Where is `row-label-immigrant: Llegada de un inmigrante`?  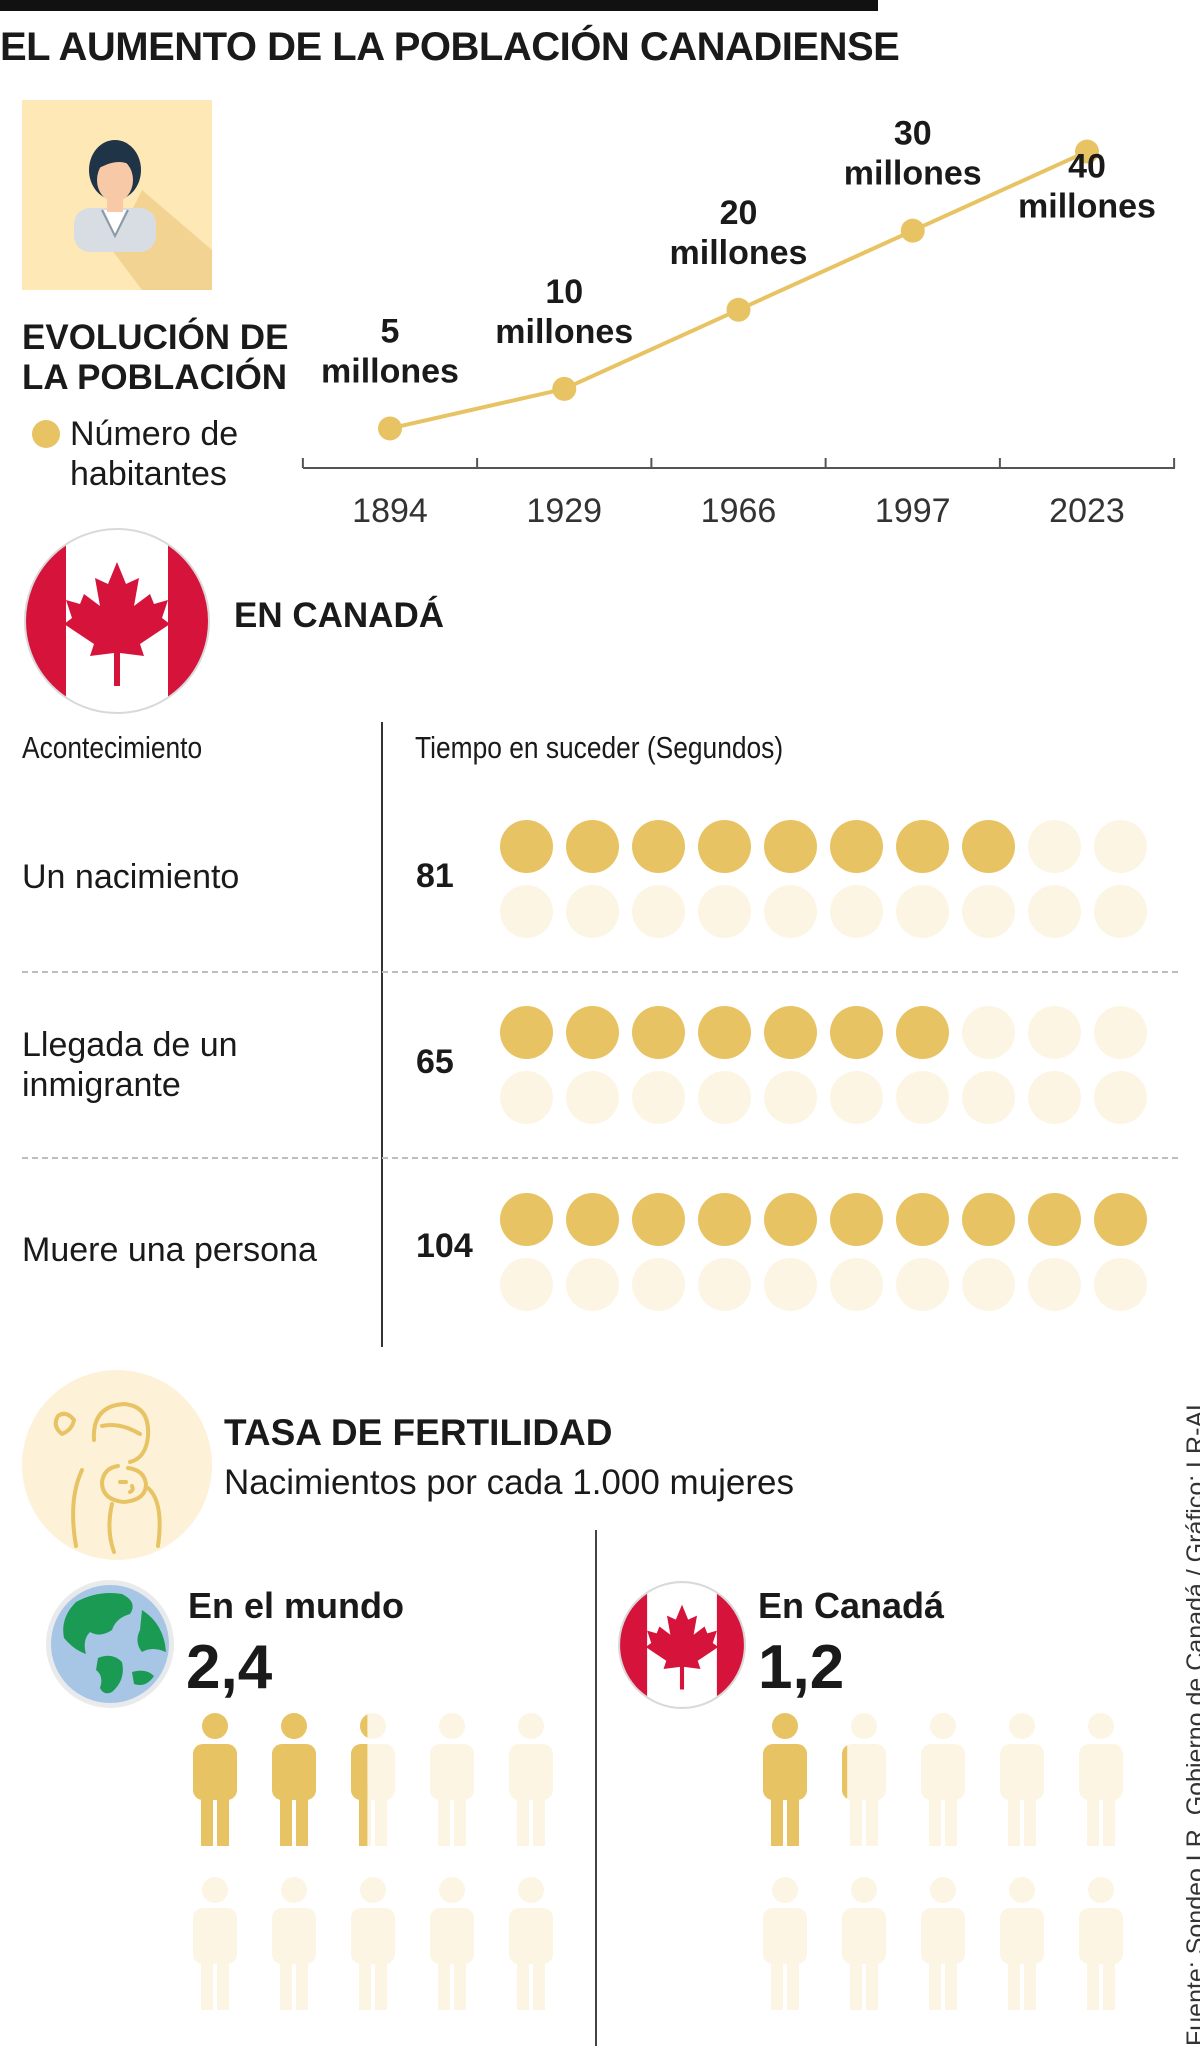
row-label-immigrant: Llegada de un inmigrante is located at coordinates (130, 1065).